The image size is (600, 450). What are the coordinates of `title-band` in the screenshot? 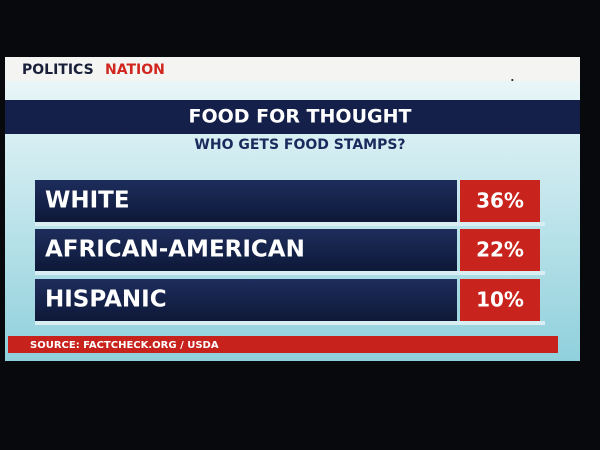 It's located at (292, 117).